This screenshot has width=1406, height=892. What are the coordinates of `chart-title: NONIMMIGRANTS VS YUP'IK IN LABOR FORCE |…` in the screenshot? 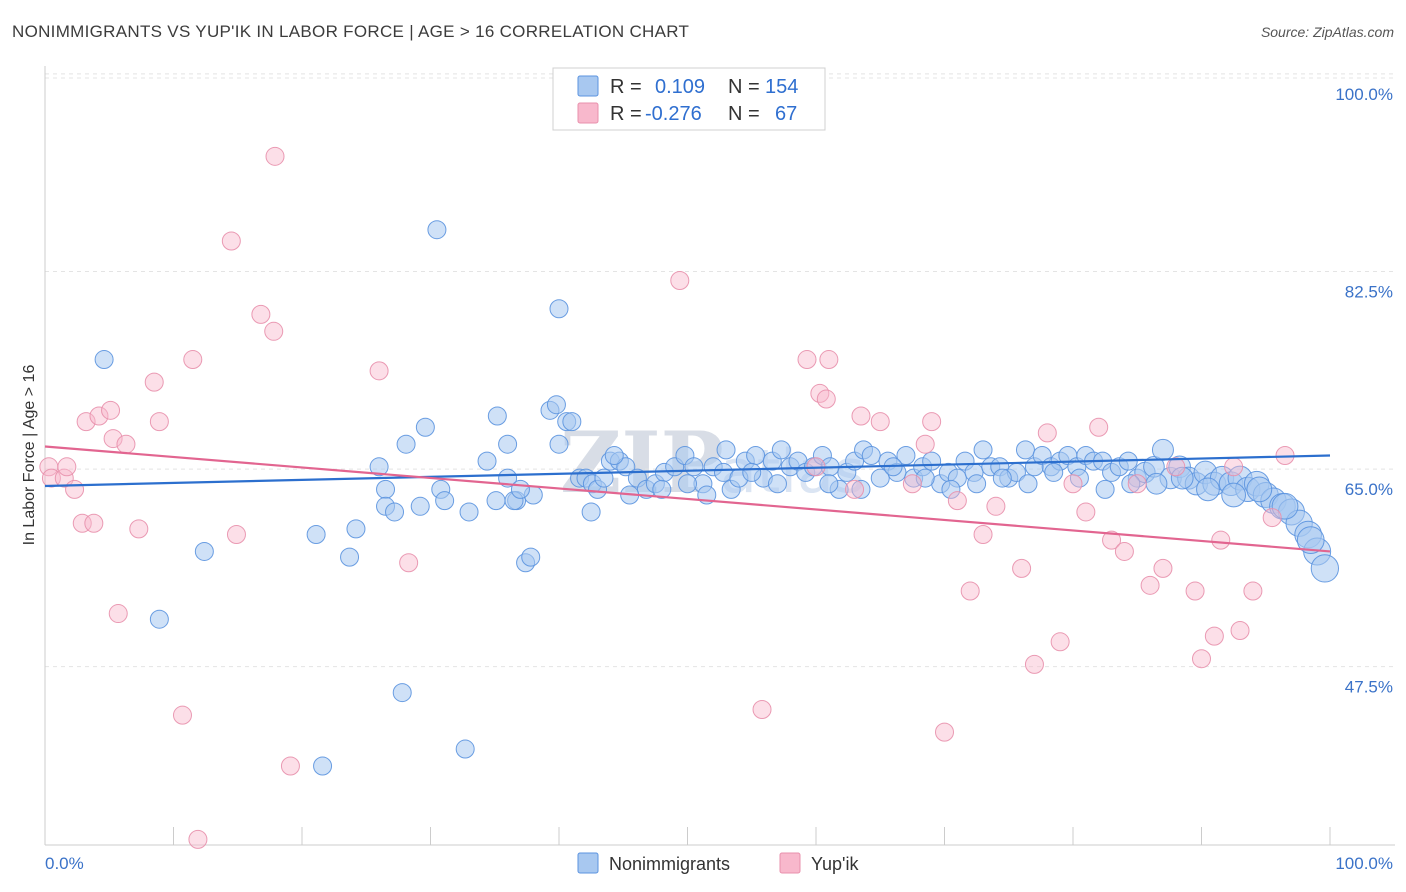 It's located at (351, 31).